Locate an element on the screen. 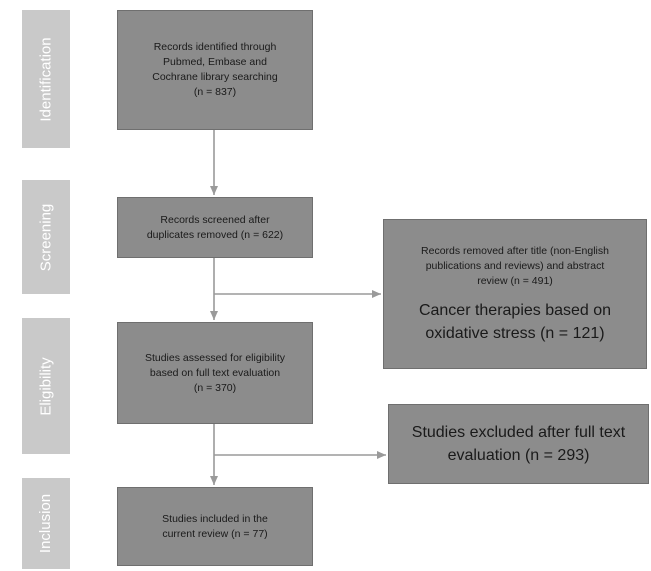 The height and width of the screenshot is (571, 651). eligibility-count: (n = 370) is located at coordinates (215, 387).